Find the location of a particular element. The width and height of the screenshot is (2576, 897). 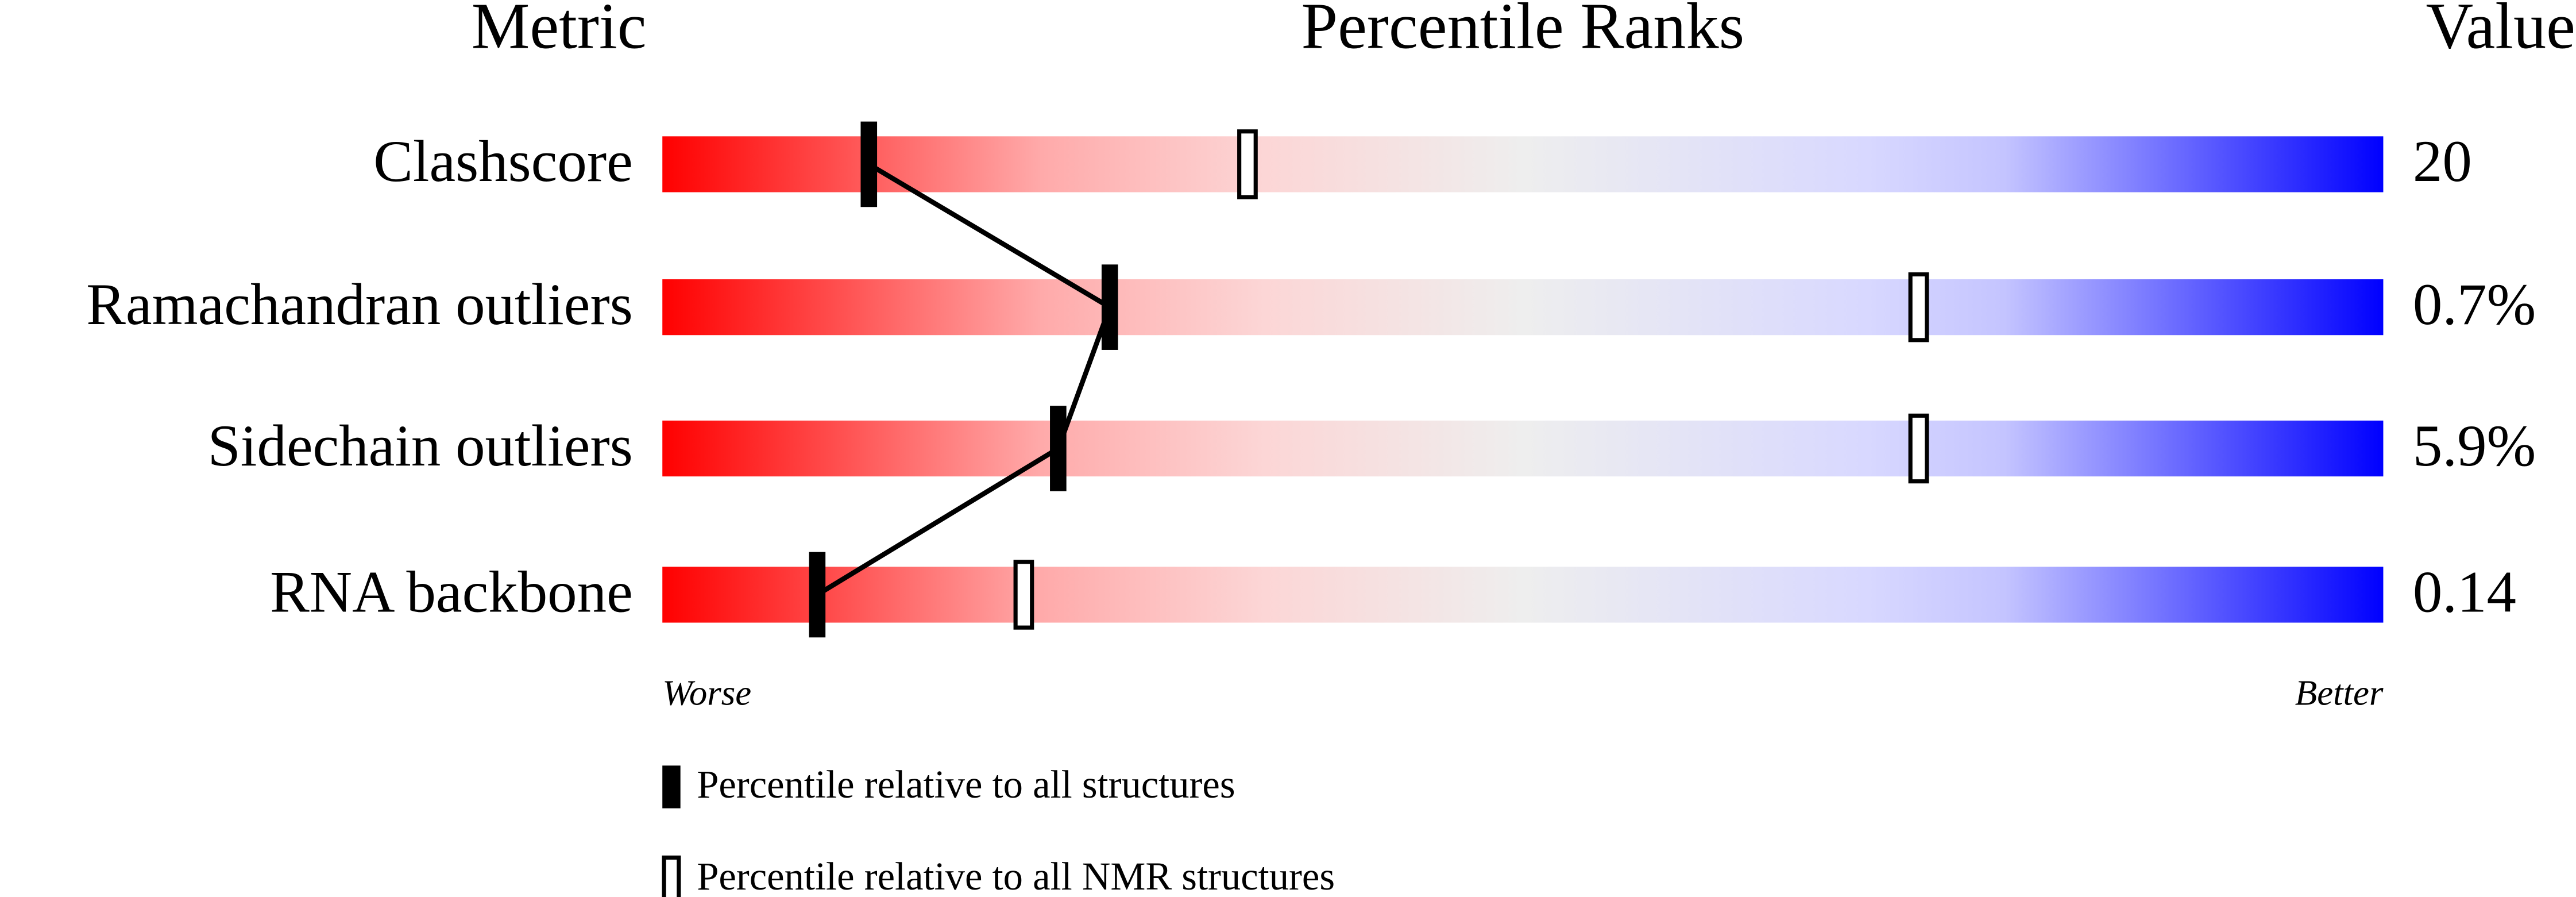

metric-label: Clashscore is located at coordinates (503, 161).